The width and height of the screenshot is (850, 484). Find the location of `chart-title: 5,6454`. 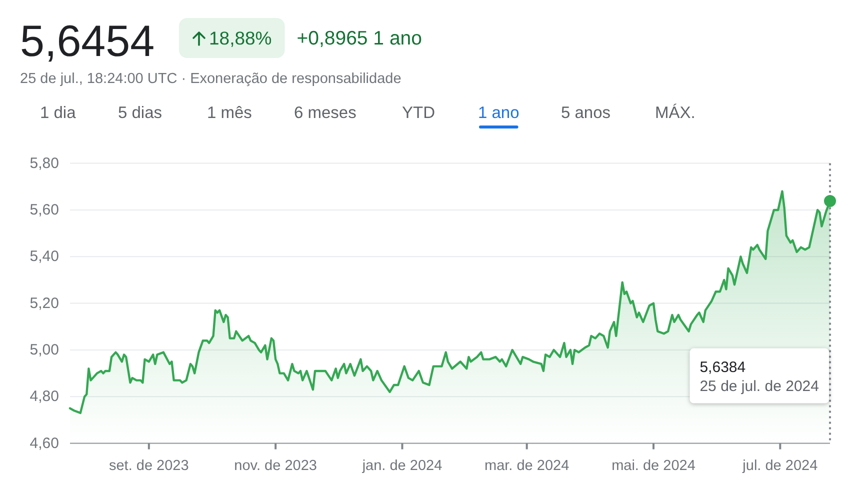

chart-title: 5,6454 is located at coordinates (87, 41).